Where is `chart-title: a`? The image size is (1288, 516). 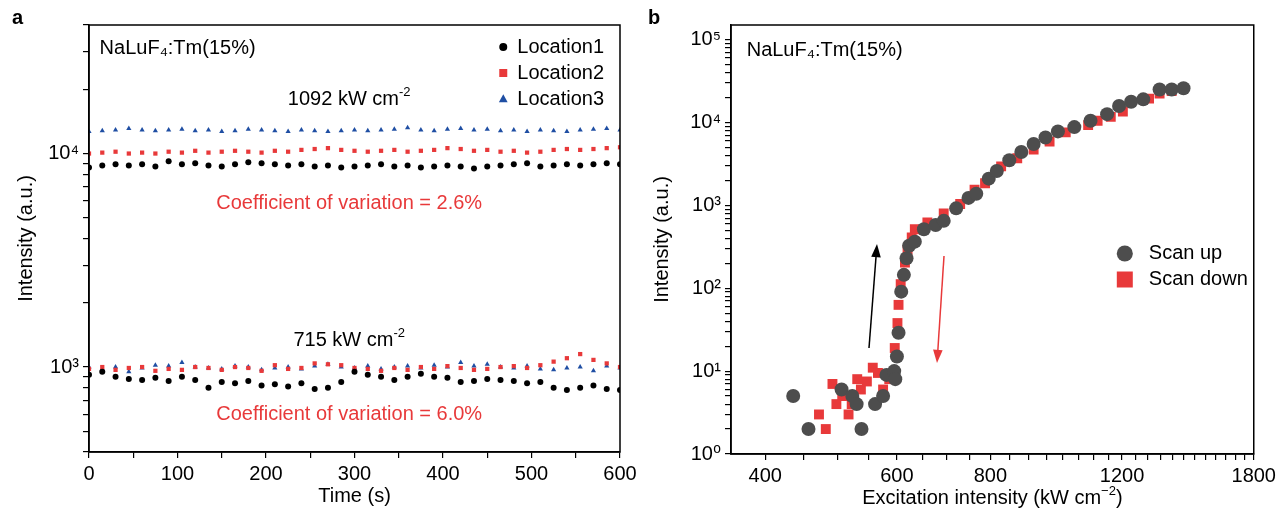
chart-title: a is located at coordinates (18, 16).